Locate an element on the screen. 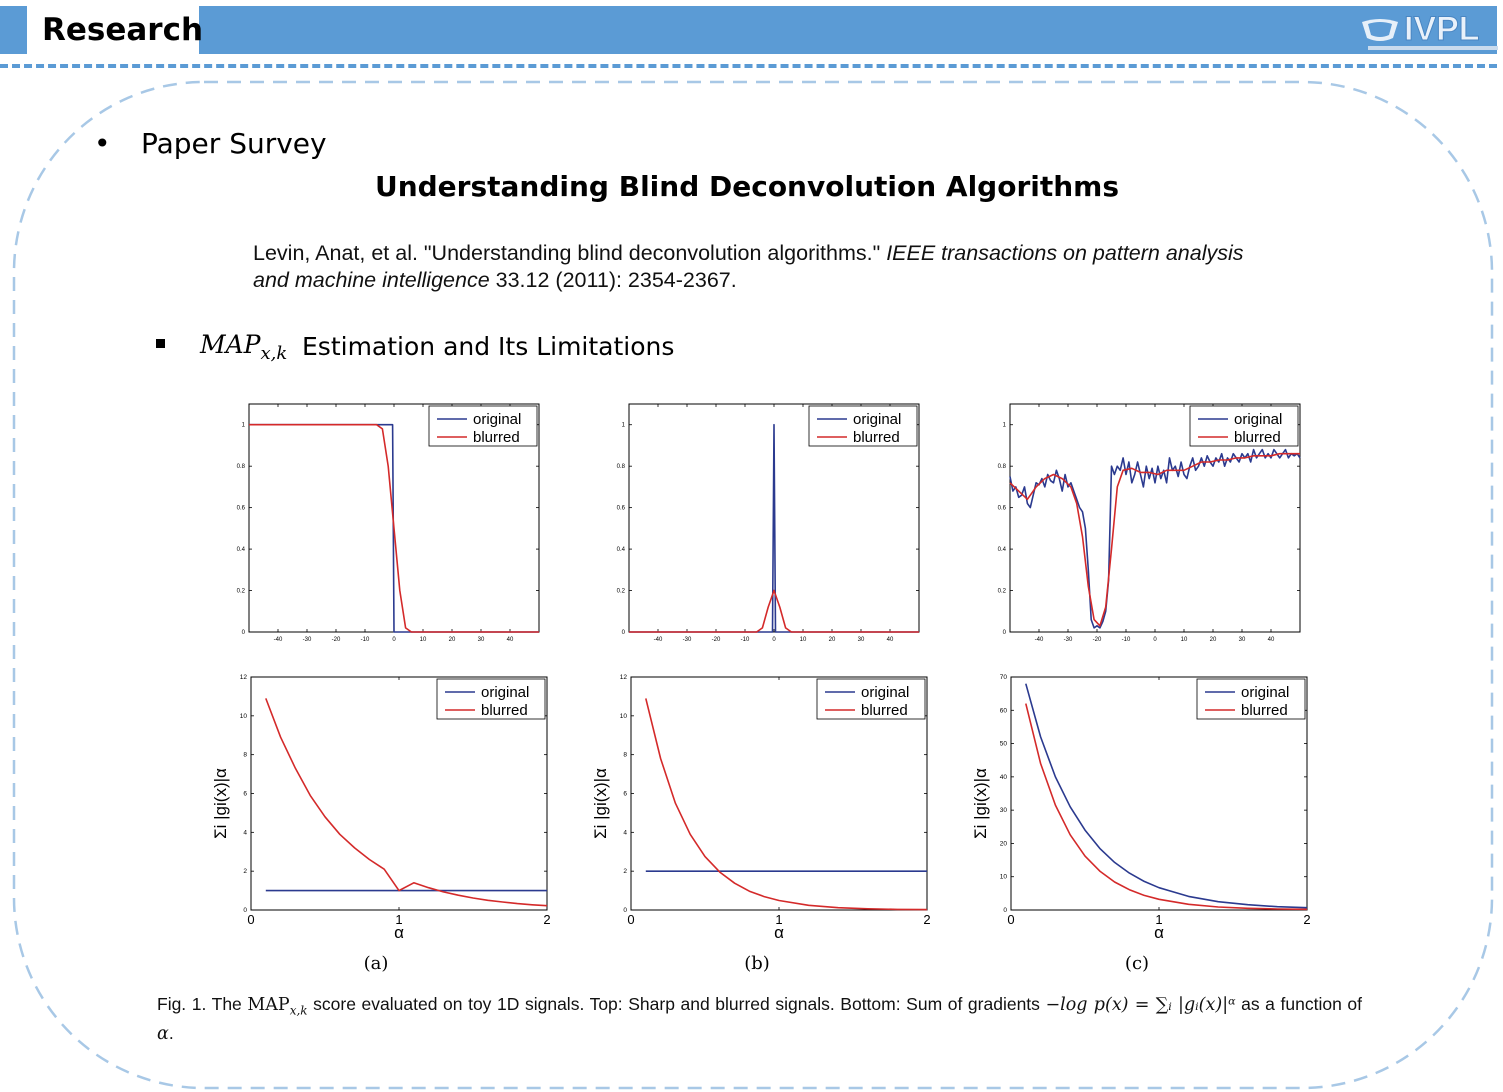  c-top-xtick-label: 30 is located at coordinates (1242, 640).